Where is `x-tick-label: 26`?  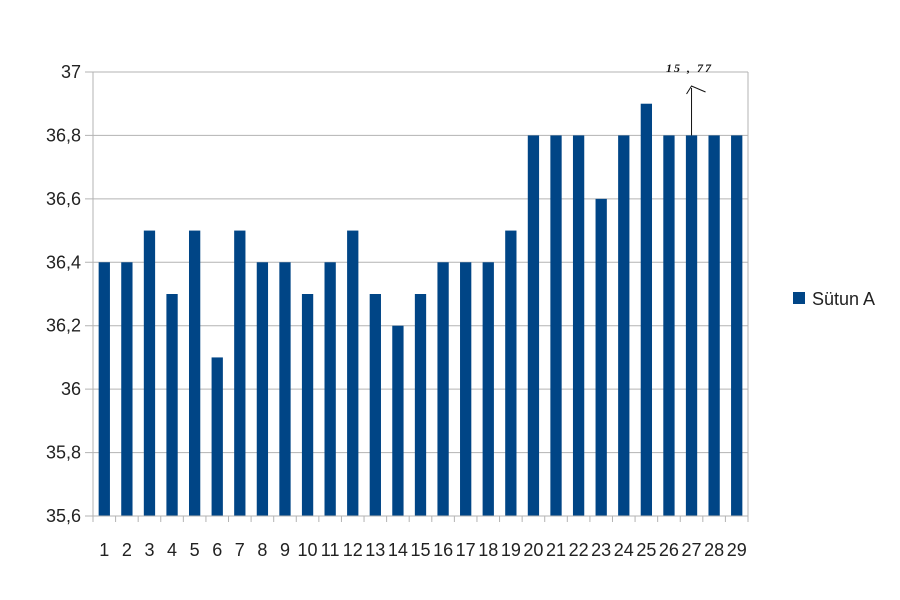
x-tick-label: 26 is located at coordinates (669, 550).